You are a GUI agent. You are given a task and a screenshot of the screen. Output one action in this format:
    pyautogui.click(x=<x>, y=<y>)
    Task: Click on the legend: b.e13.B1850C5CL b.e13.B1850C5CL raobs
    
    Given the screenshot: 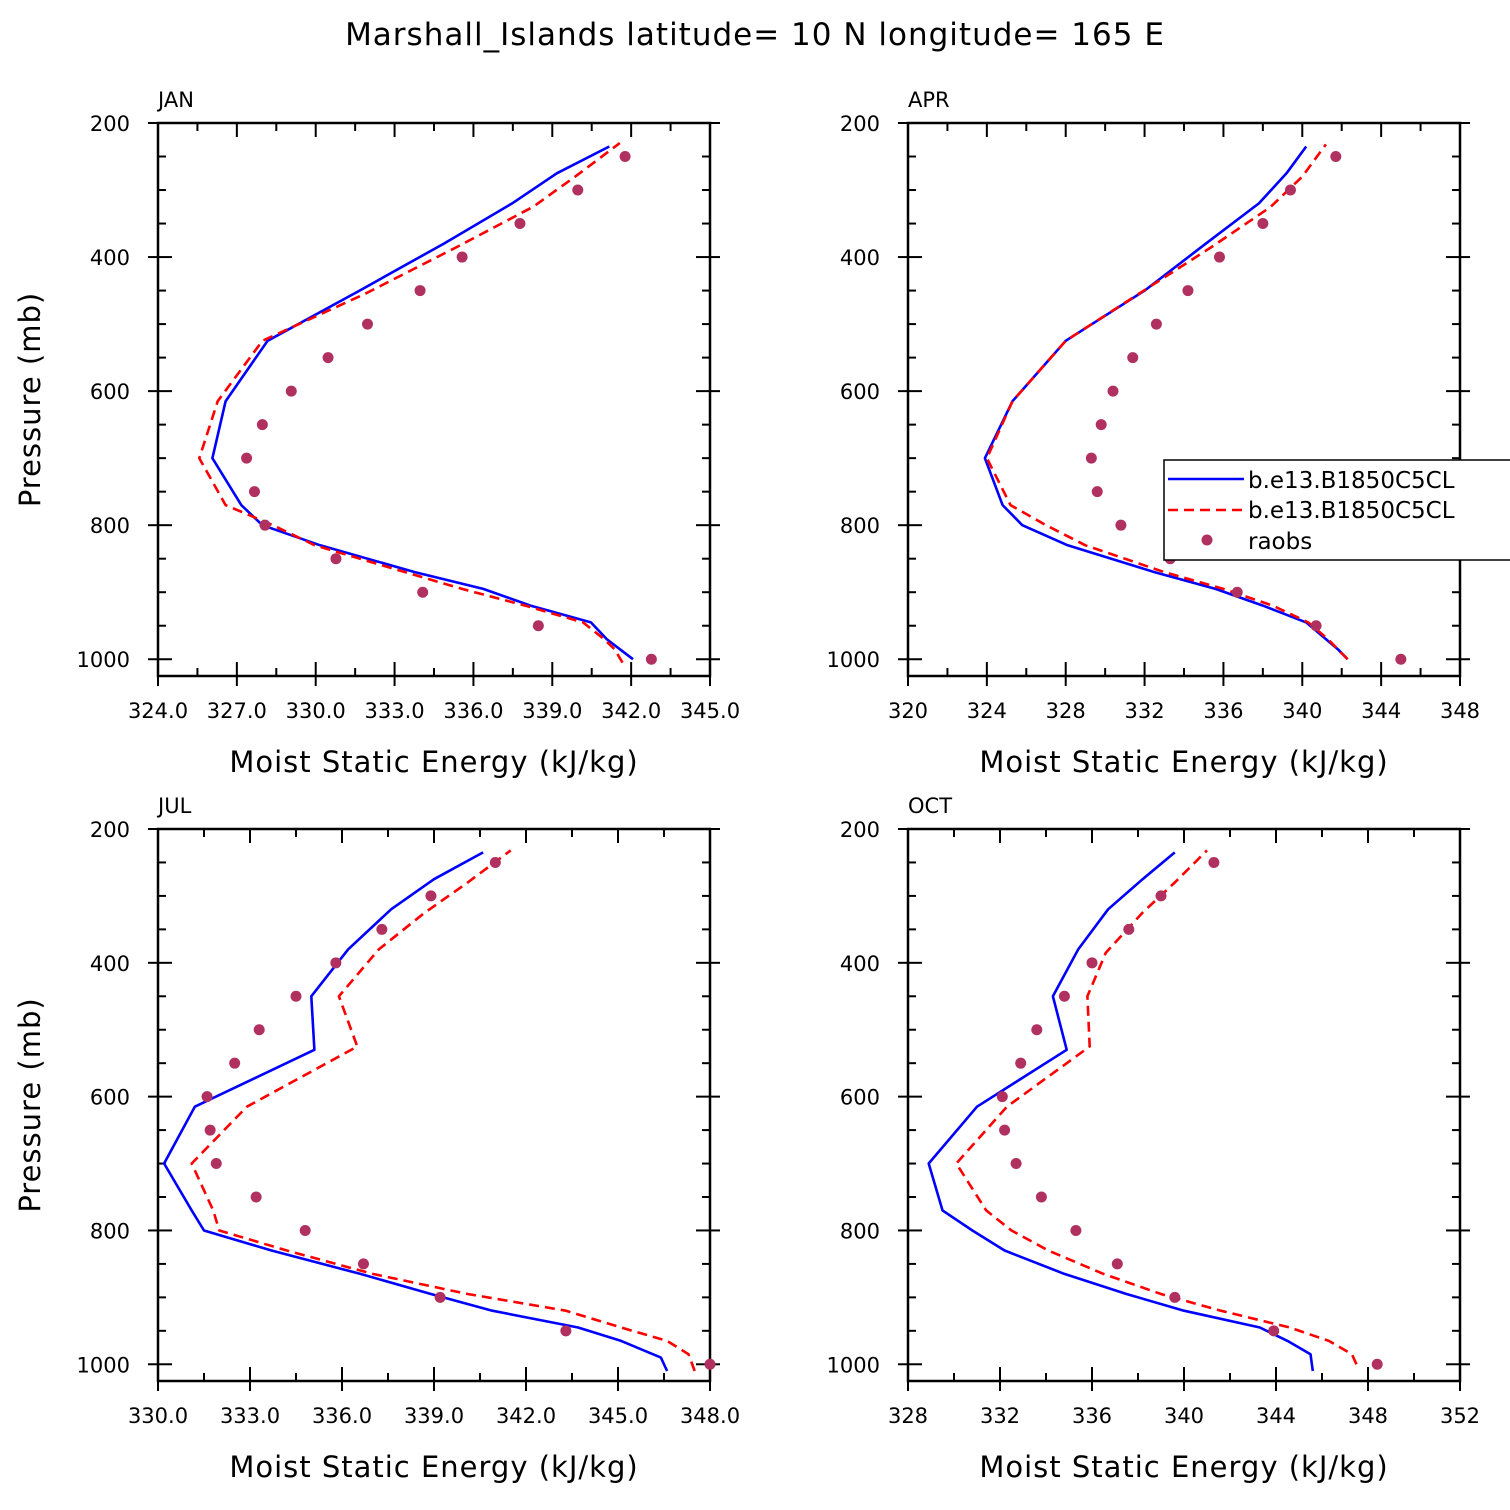 What is the action you would take?
    pyautogui.click(x=1336, y=510)
    